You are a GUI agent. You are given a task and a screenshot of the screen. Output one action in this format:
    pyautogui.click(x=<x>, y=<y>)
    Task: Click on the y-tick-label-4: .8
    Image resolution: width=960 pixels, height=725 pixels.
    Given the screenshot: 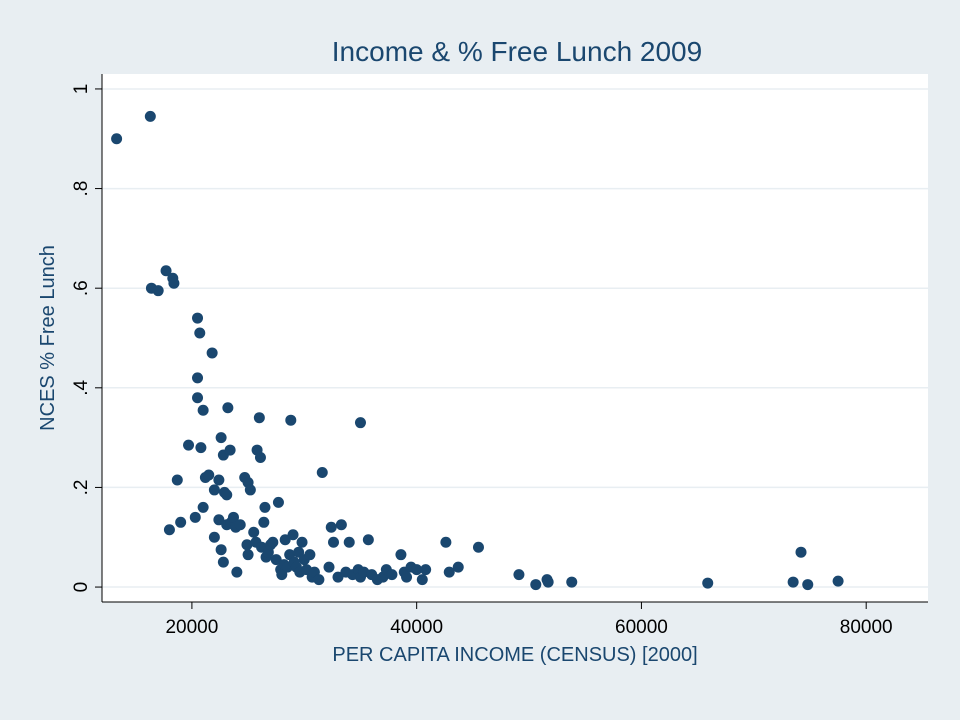 What is the action you would take?
    pyautogui.click(x=81, y=189)
    